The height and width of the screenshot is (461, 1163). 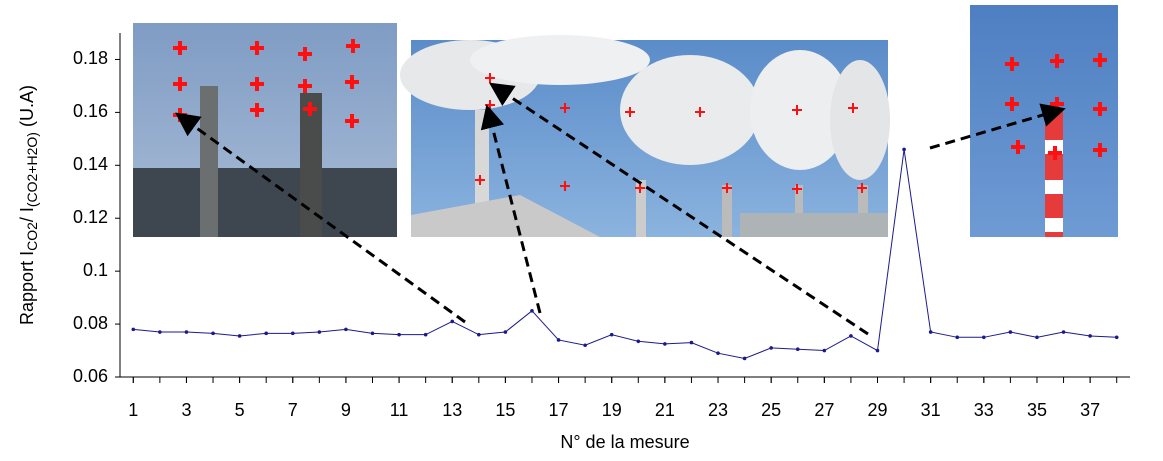 I want to click on x-tick-label: 21, so click(x=665, y=410).